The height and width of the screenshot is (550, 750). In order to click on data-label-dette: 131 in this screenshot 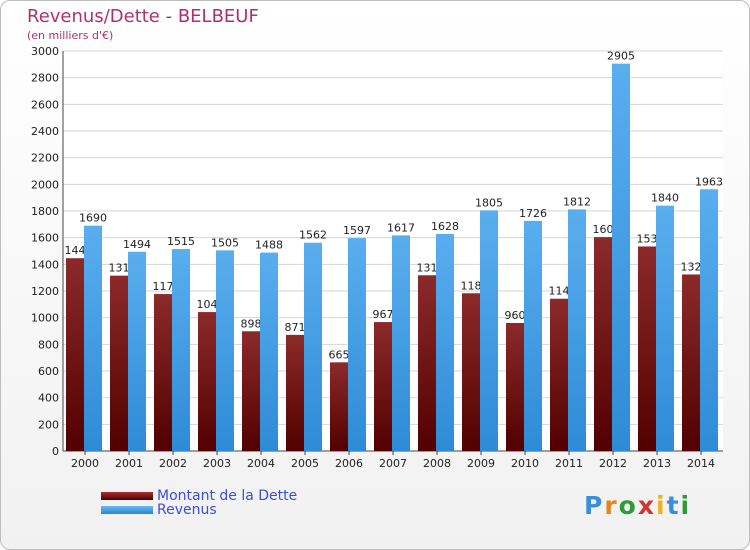, I will do `click(427, 267)`.